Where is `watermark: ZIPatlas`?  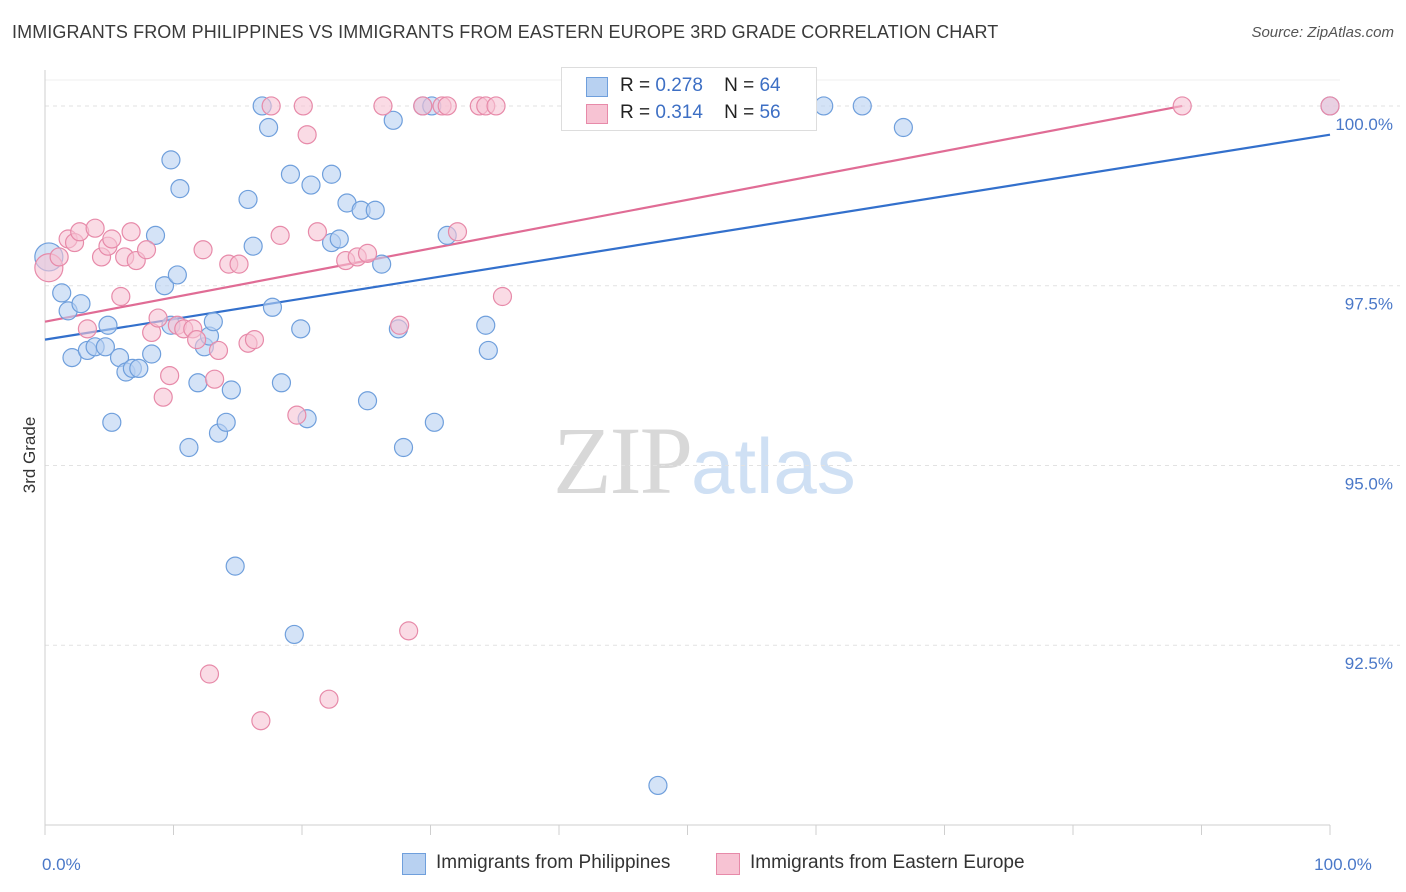
watermark: ZIPatlas is located at coordinates (704, 460).